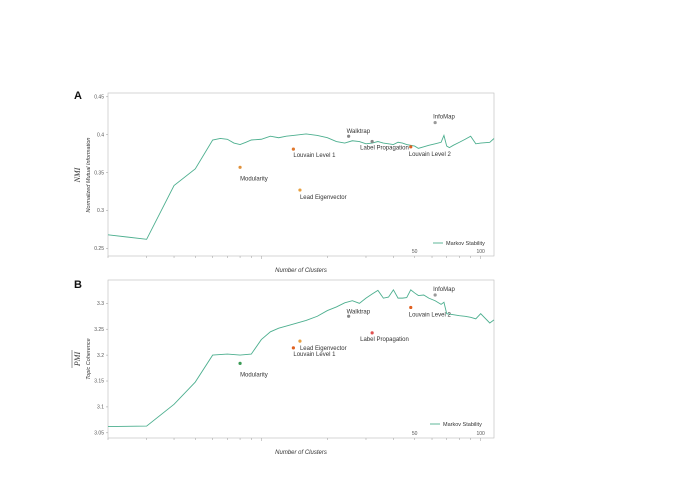  I want to click on y-tick-label: 3.05, so click(99, 434).